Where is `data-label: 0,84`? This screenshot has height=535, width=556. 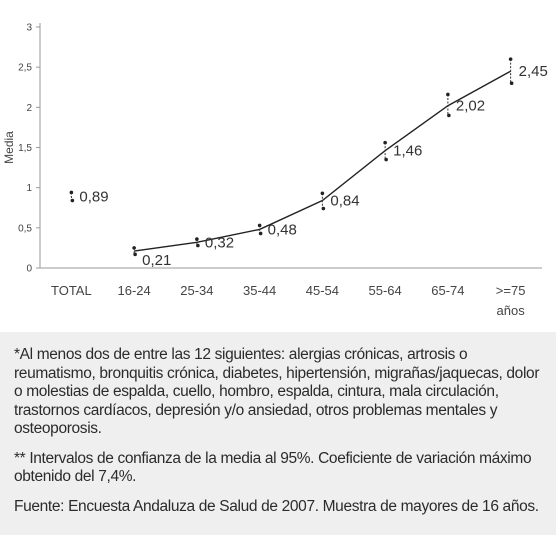 data-label: 0,84 is located at coordinates (344, 201).